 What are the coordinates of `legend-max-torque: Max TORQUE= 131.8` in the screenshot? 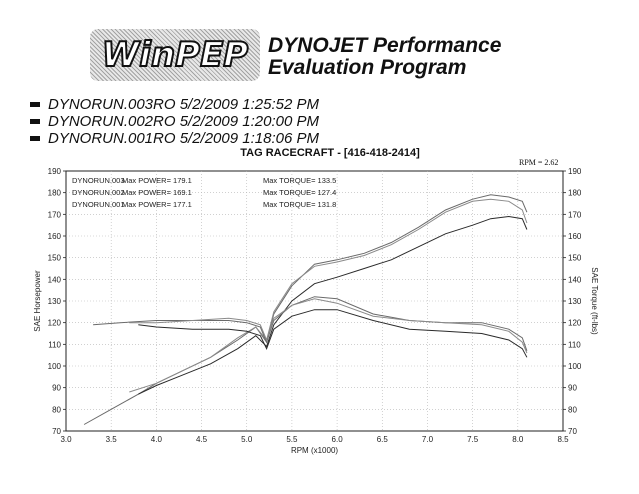 It's located at (299, 204).